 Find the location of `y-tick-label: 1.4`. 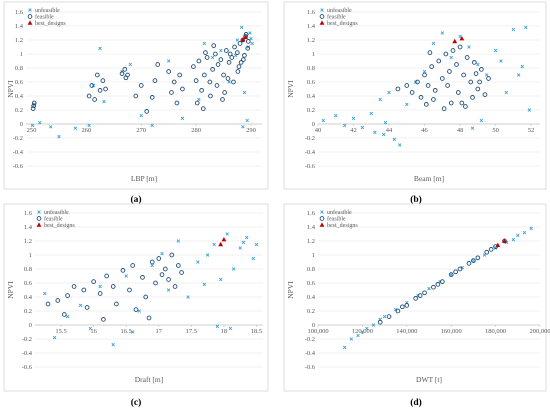

y-tick-label: 1.4 is located at coordinates (311, 227).